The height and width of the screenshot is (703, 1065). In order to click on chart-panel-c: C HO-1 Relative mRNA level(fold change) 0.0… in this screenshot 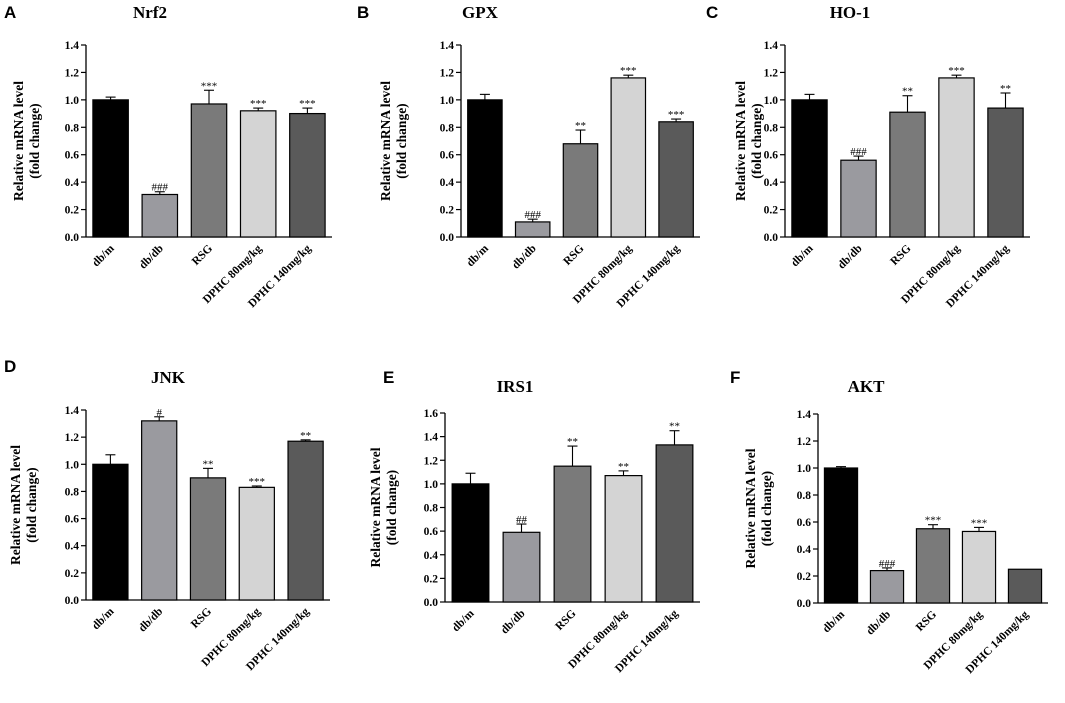, I will do `click(868, 156)`.